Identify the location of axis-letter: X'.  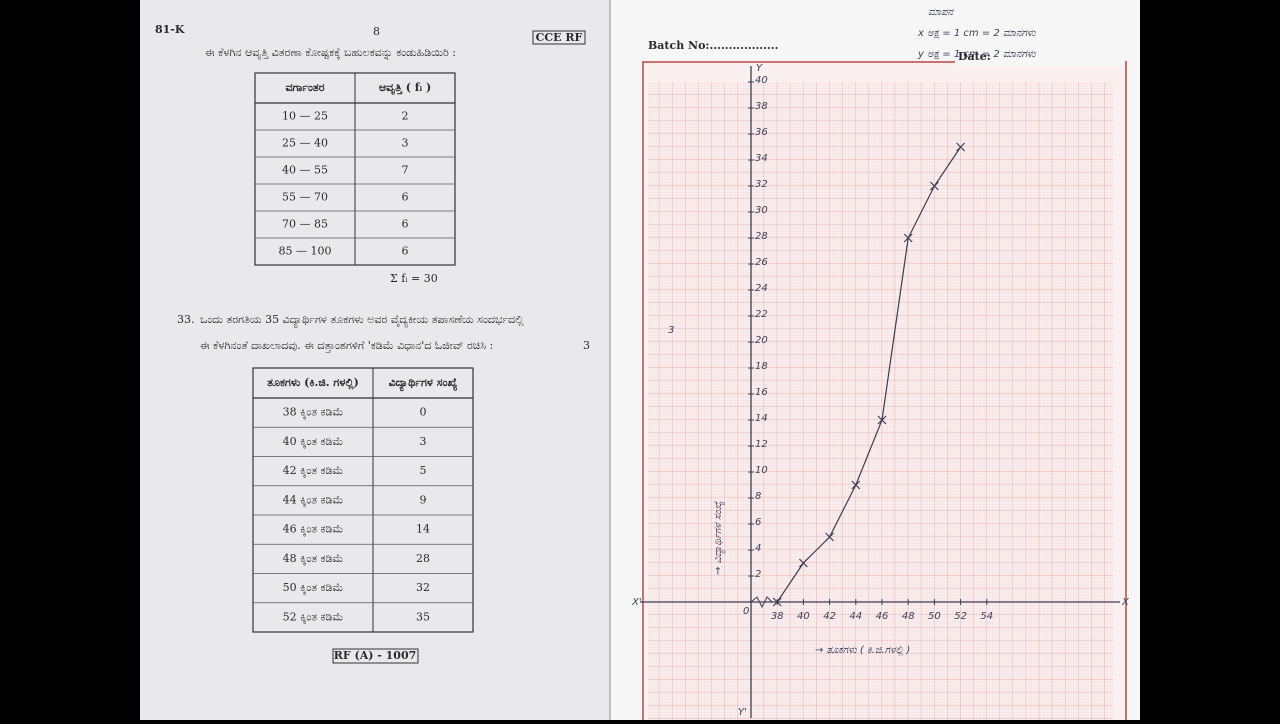
(636, 602).